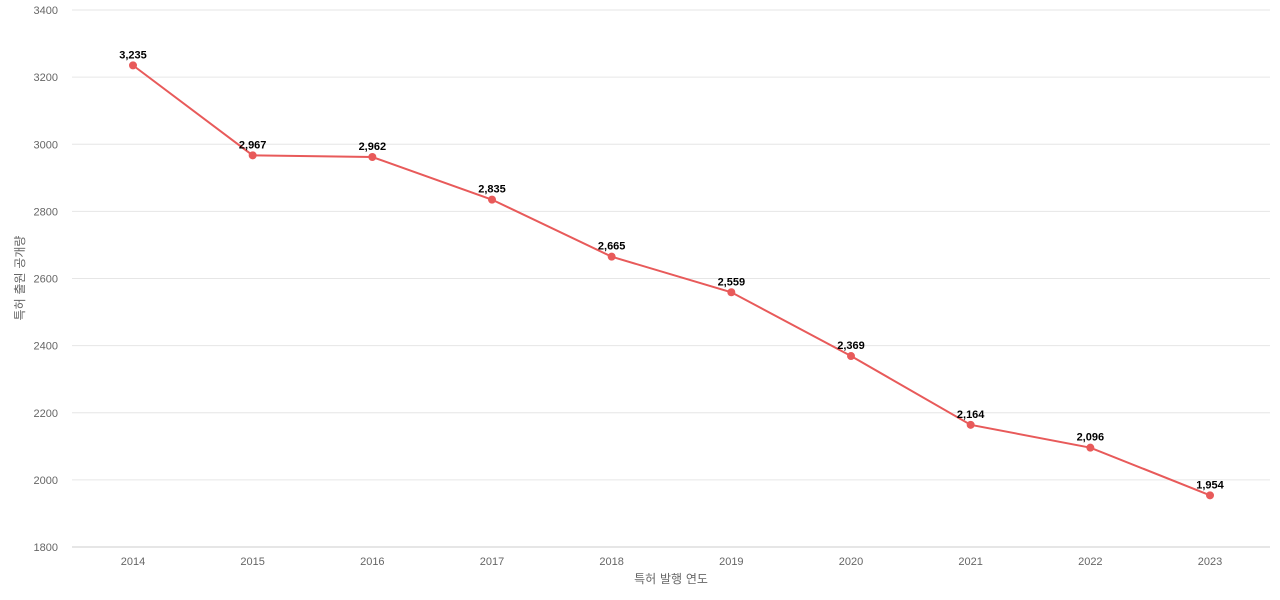  What do you see at coordinates (133, 562) in the screenshot?
I see `x-tick-label: 2014` at bounding box center [133, 562].